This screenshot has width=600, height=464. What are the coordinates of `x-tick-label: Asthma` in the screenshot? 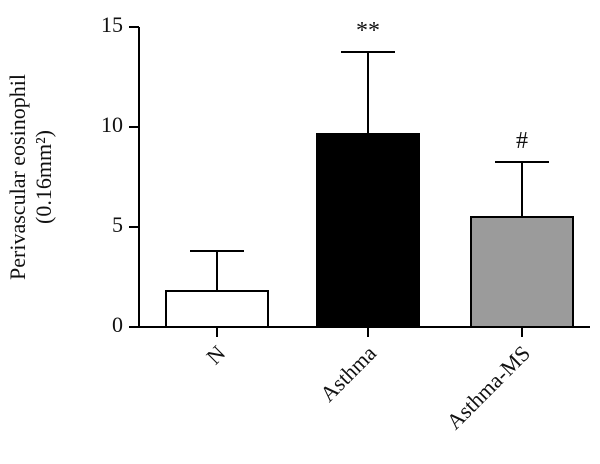 It's located at (348, 373).